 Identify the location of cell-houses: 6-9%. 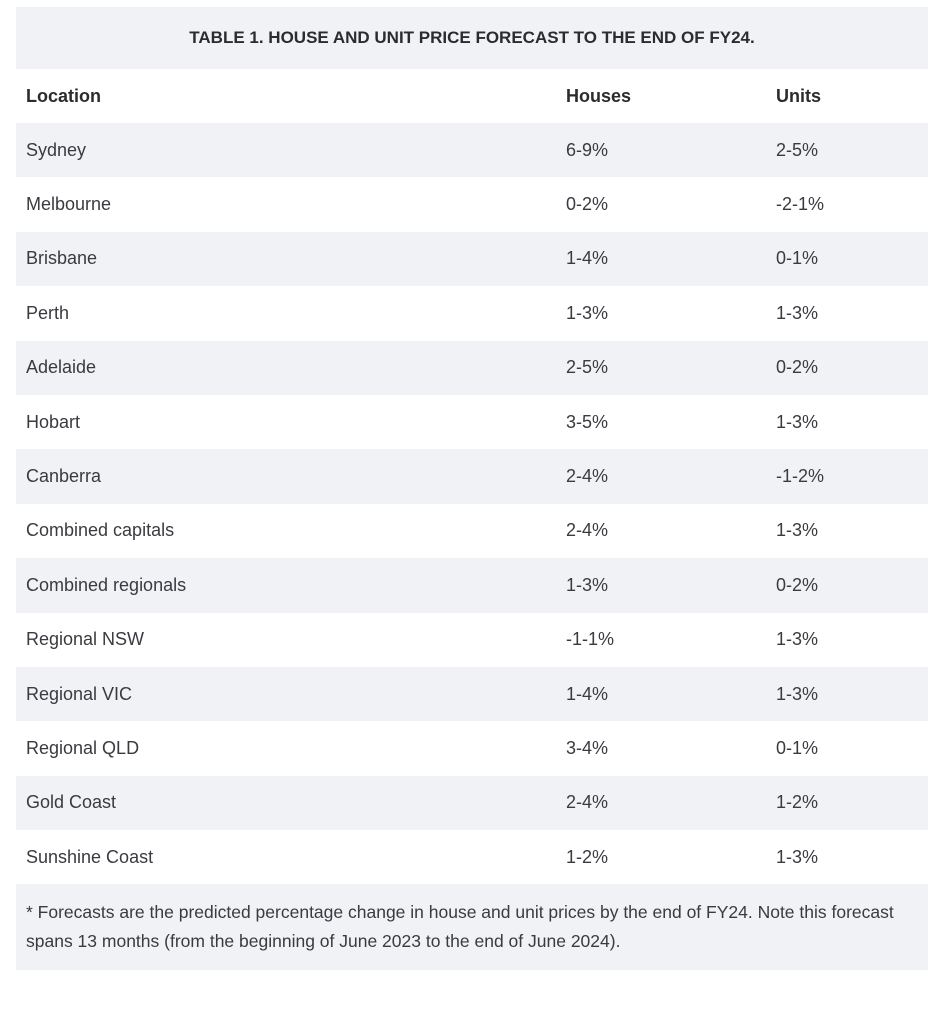
(661, 150).